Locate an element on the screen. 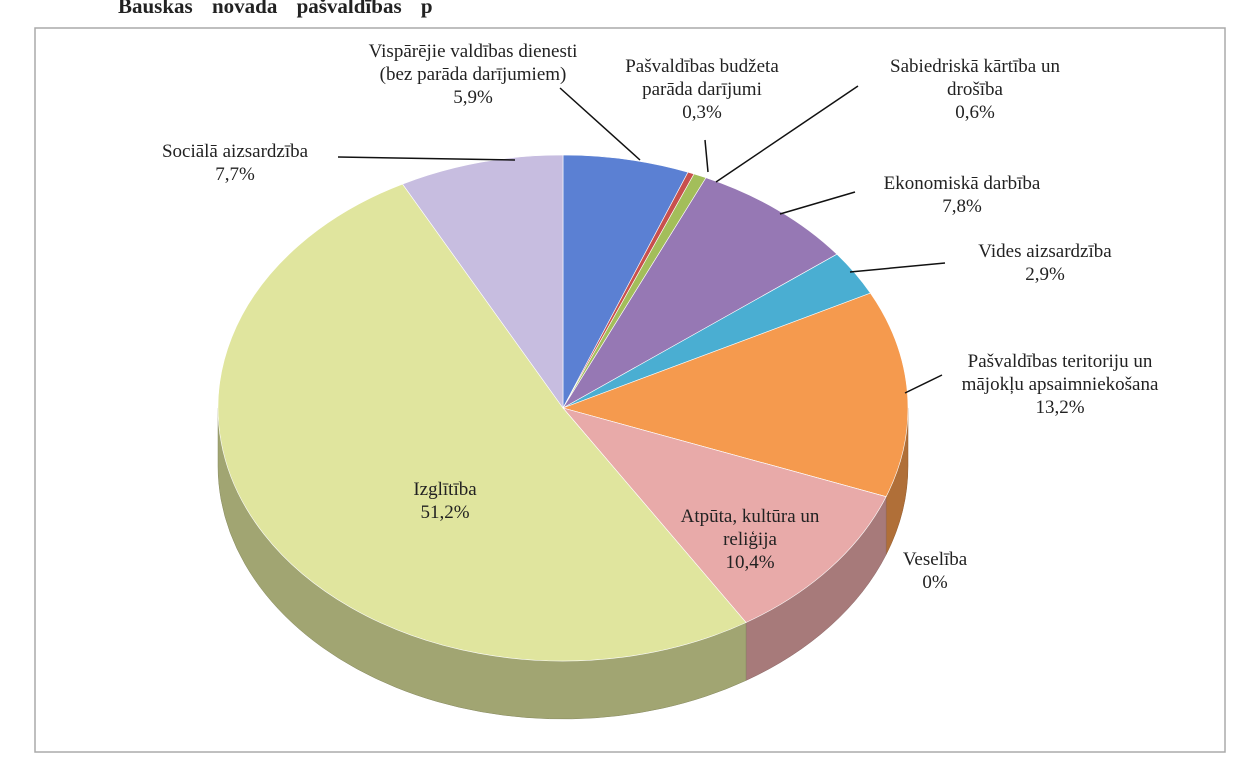  slice-label: Pašvaldības budžeta parāda darījumi 0,3% is located at coordinates (702, 89).